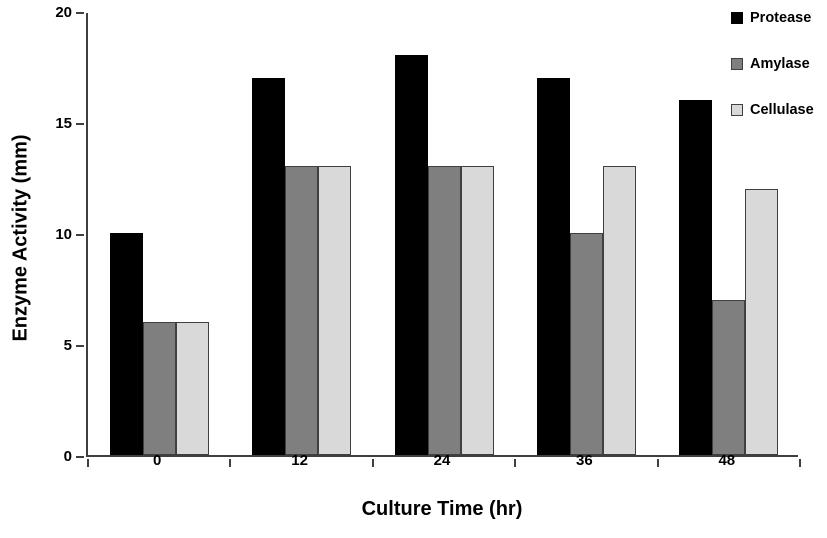 The image size is (827, 538). What do you see at coordinates (157, 460) in the screenshot?
I see `x-category-label: 0` at bounding box center [157, 460].